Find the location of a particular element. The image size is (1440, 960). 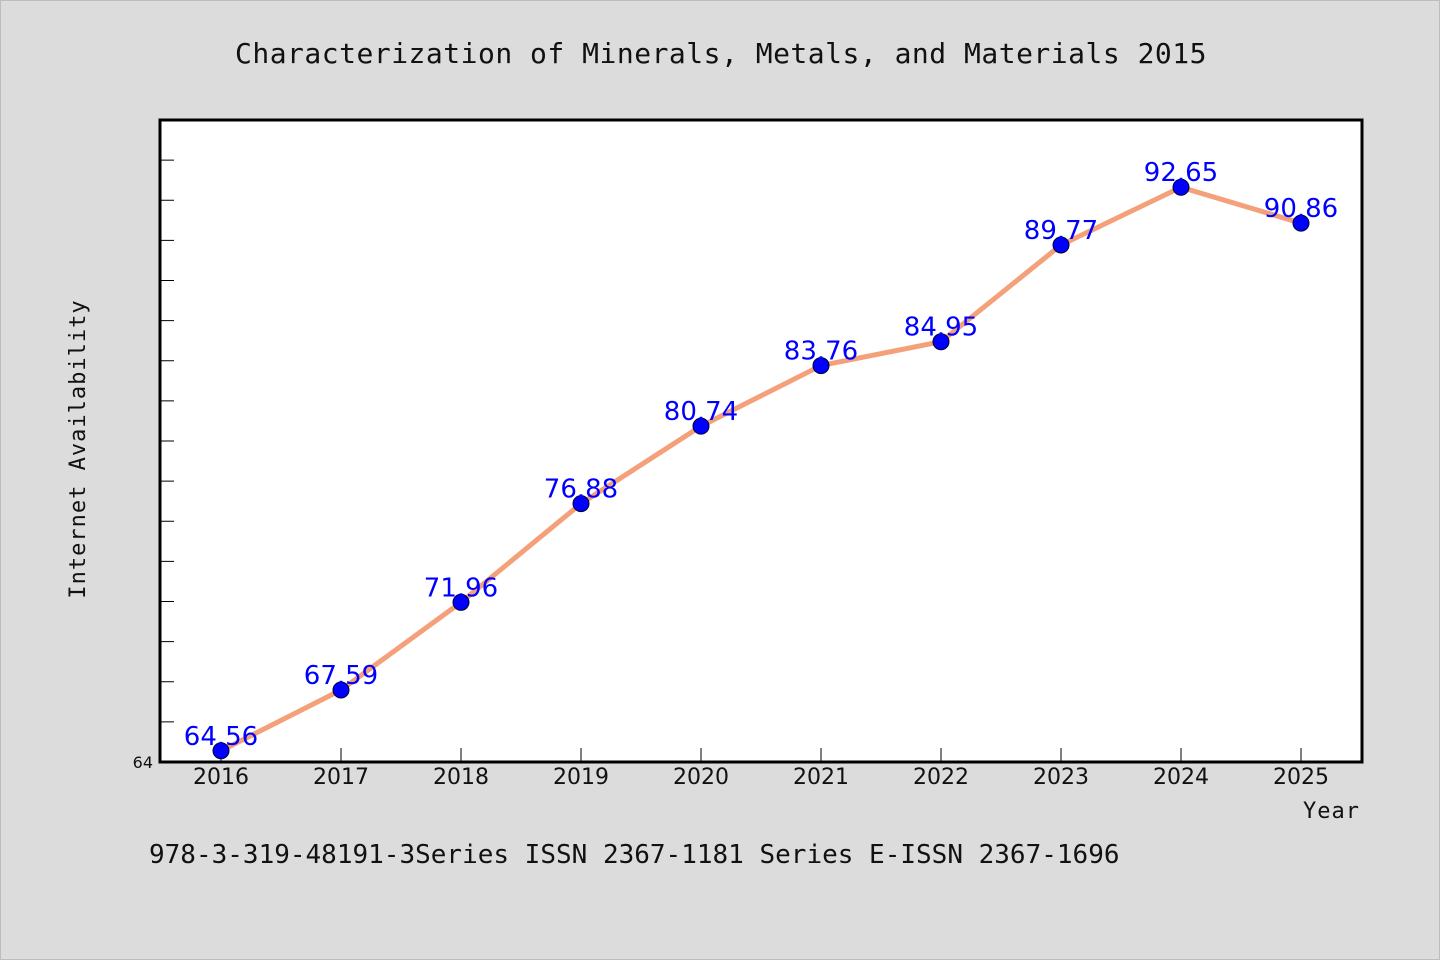

y-axis-label: Internet Availability is located at coordinates (78, 448).